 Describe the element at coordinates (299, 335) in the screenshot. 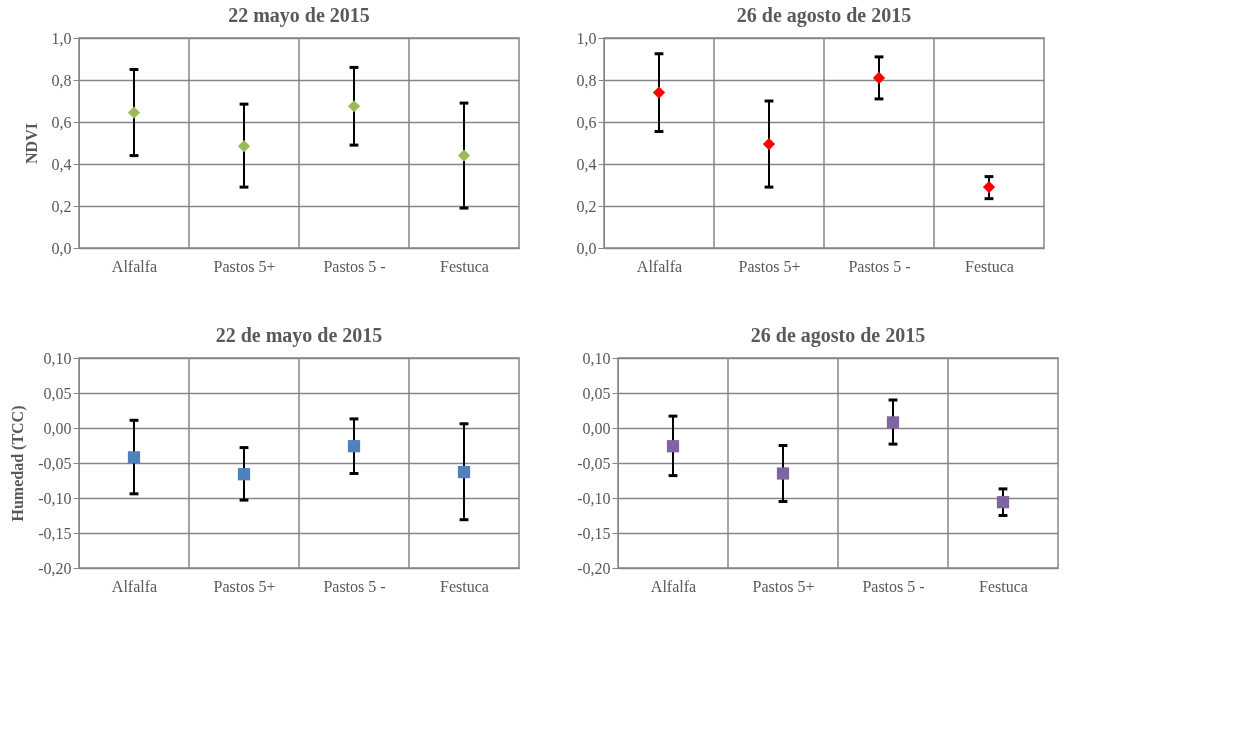

I see `chart-title: 22 de mayo de 2015` at that location.